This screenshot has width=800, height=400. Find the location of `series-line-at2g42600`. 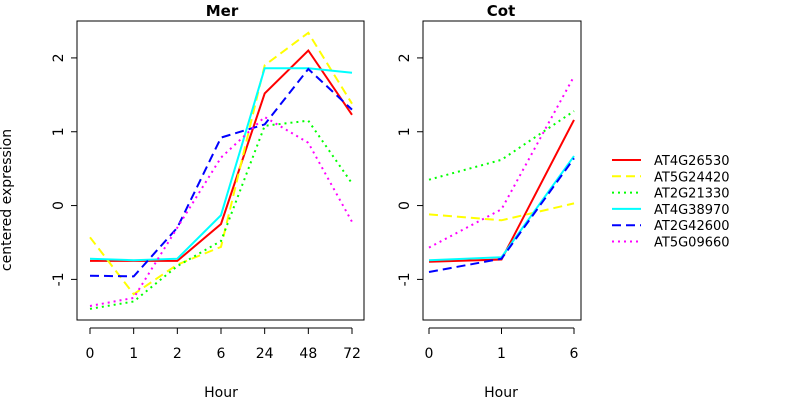

series-line-at2g42600 is located at coordinates (501, 215).